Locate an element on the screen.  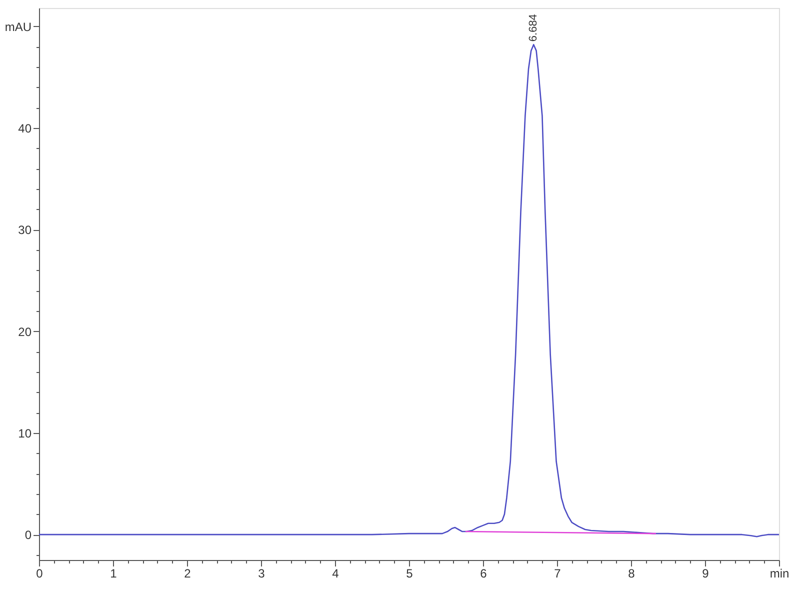
x-tick-label: 9 is located at coordinates (706, 573).